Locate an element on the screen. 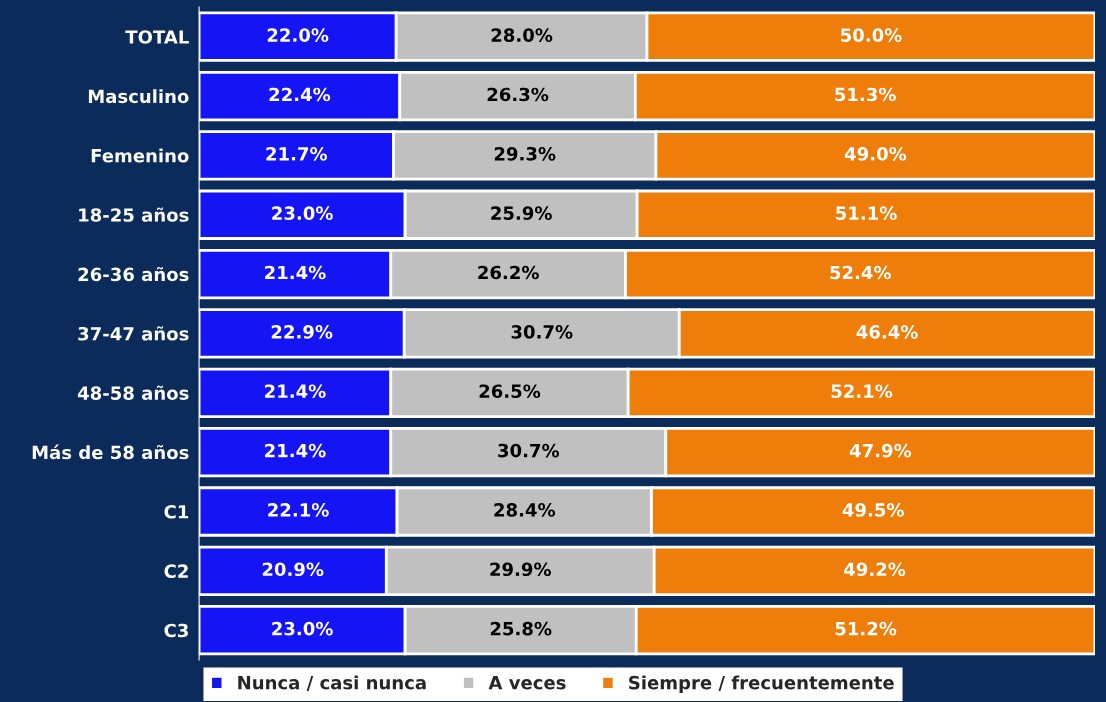 The width and height of the screenshot is (1106, 702). y-tick-label: Más de 58 años is located at coordinates (110, 452).